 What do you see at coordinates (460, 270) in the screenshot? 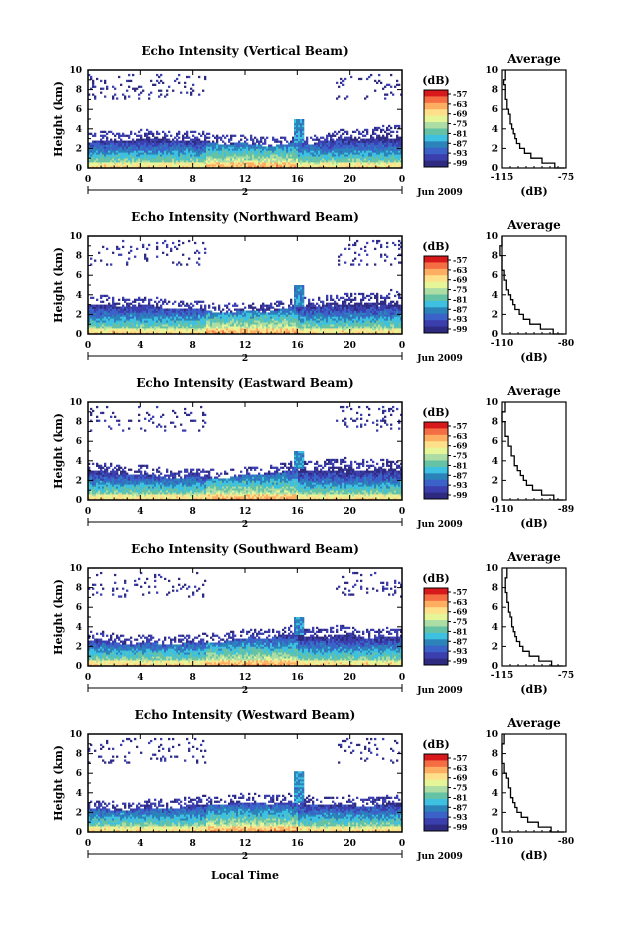
I see `colorbar-tick-label: -63` at bounding box center [460, 270].